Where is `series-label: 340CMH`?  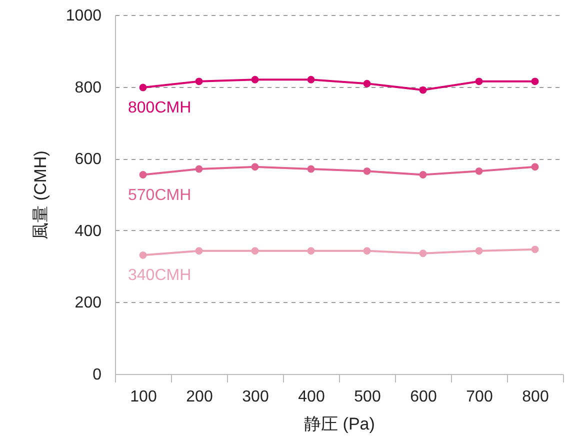
series-label: 340CMH is located at coordinates (160, 275).